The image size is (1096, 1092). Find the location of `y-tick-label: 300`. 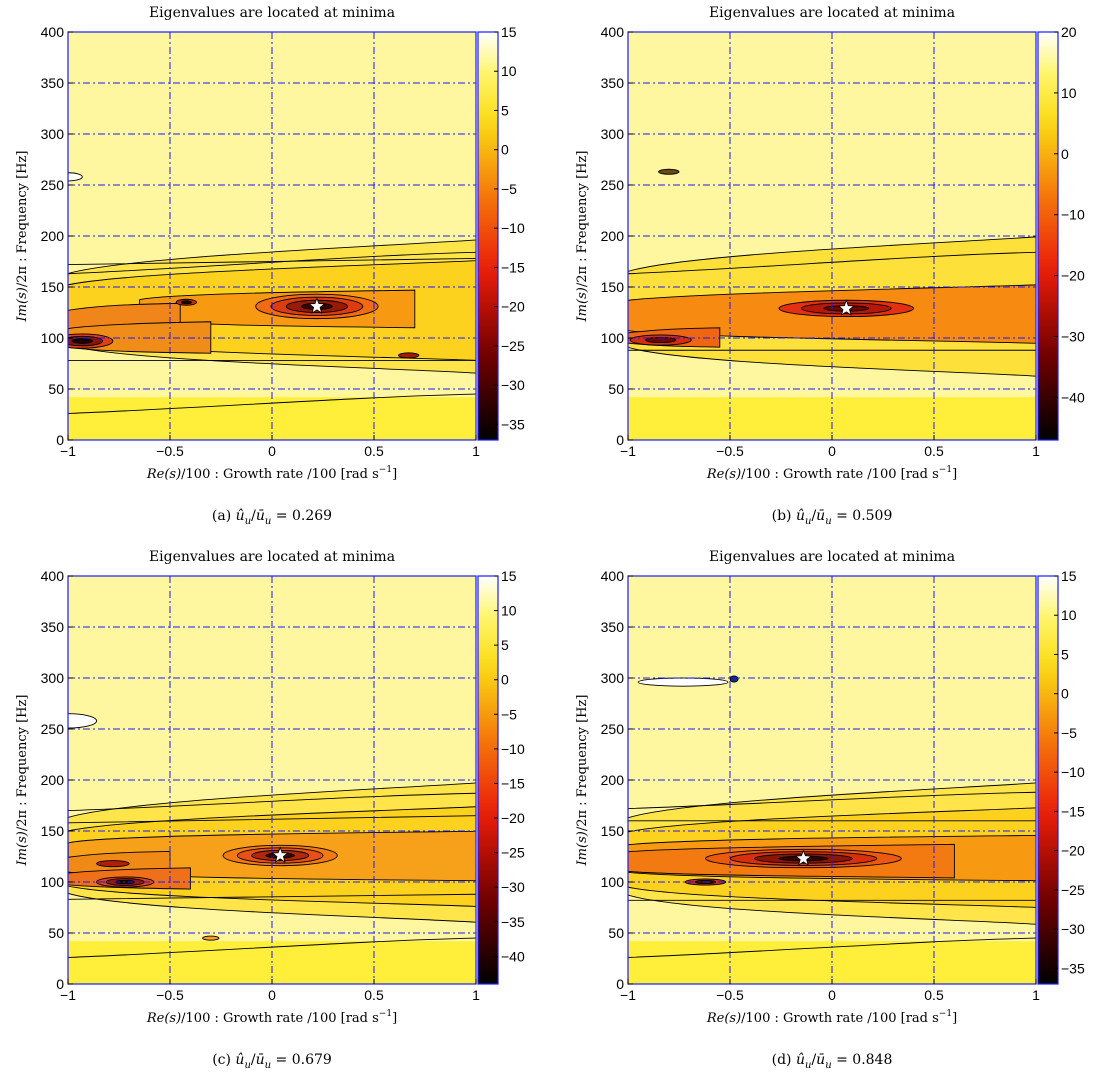

y-tick-label: 300 is located at coordinates (613, 134).